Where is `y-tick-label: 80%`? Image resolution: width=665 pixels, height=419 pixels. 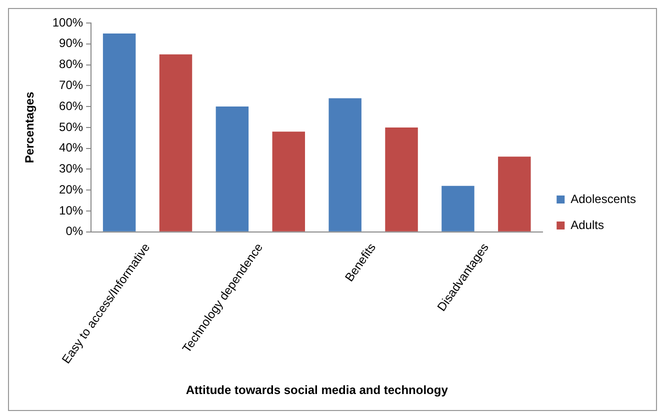
y-tick-label: 80% is located at coordinates (71, 64).